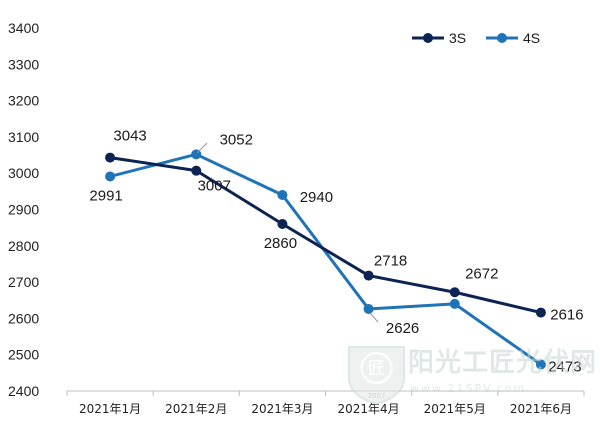 This screenshot has width=600, height=422. What do you see at coordinates (23, 391) in the screenshot?
I see `y-tick-label: 2400` at bounding box center [23, 391].